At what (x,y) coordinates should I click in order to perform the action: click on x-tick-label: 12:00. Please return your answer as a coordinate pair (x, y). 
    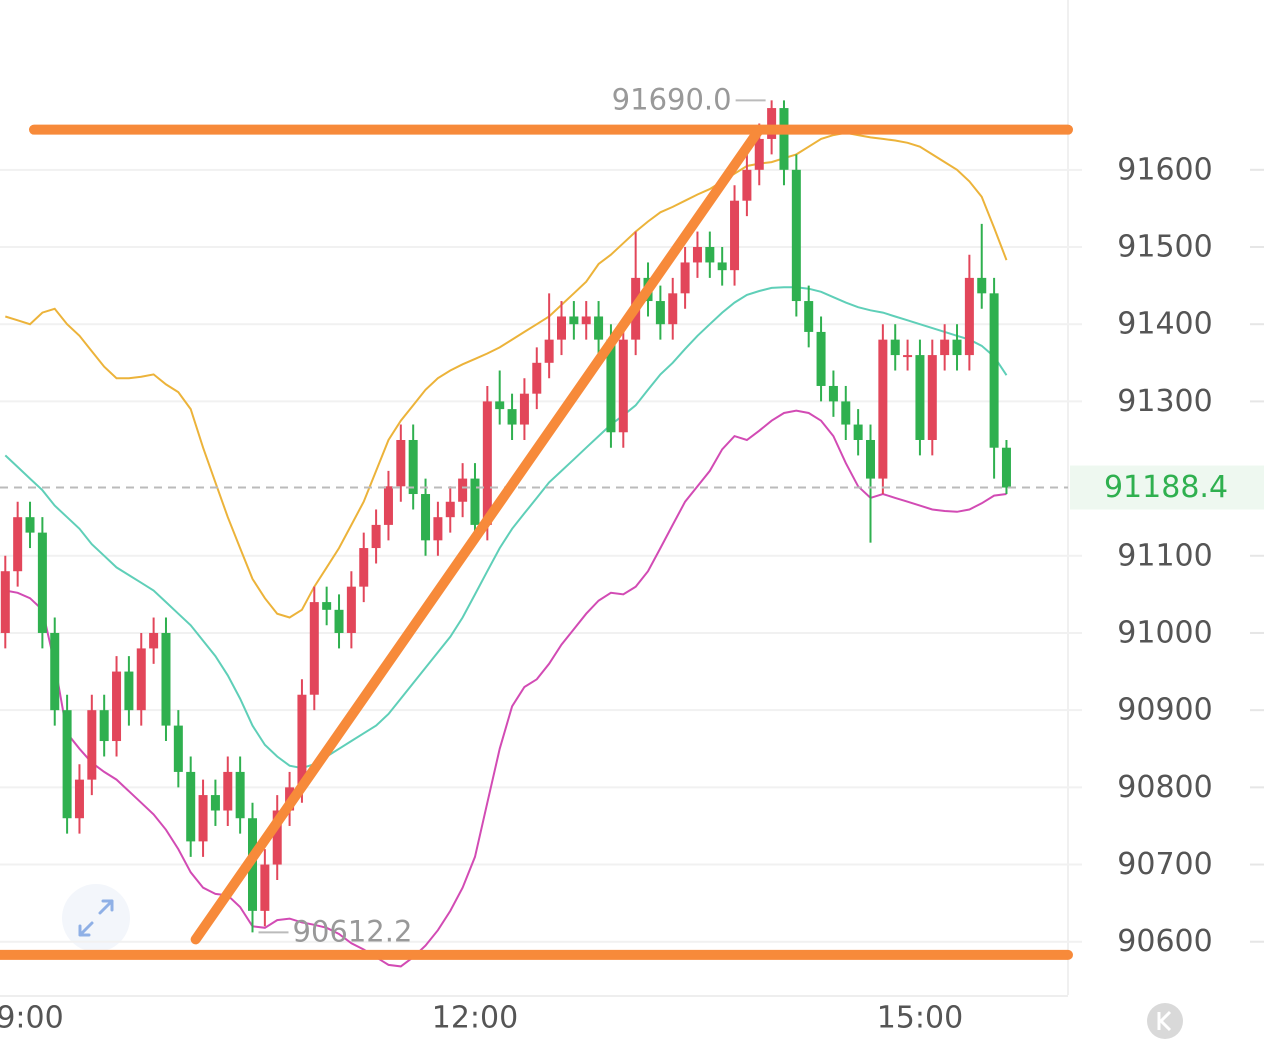
    Looking at the image, I should click on (475, 1018).